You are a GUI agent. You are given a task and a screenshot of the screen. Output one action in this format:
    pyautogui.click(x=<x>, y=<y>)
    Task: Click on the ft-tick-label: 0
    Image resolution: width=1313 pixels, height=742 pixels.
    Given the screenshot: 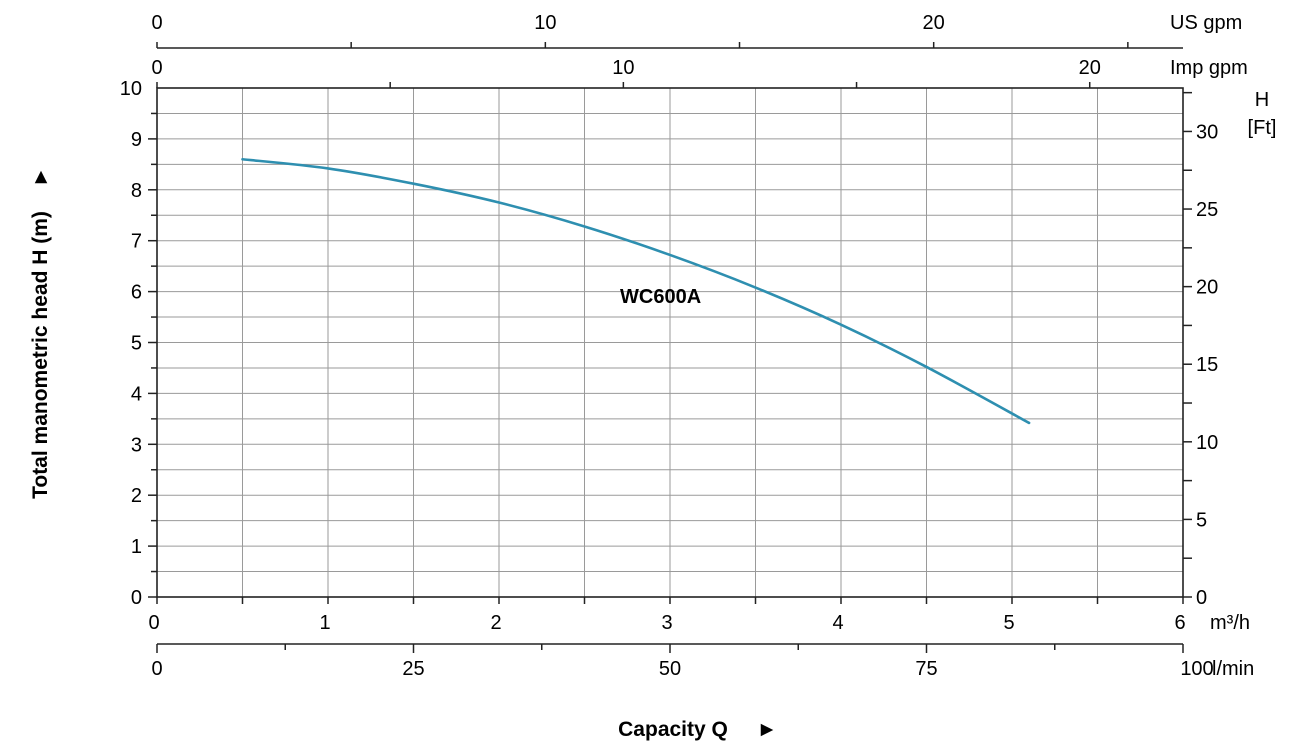 What is the action you would take?
    pyautogui.click(x=1201, y=598)
    